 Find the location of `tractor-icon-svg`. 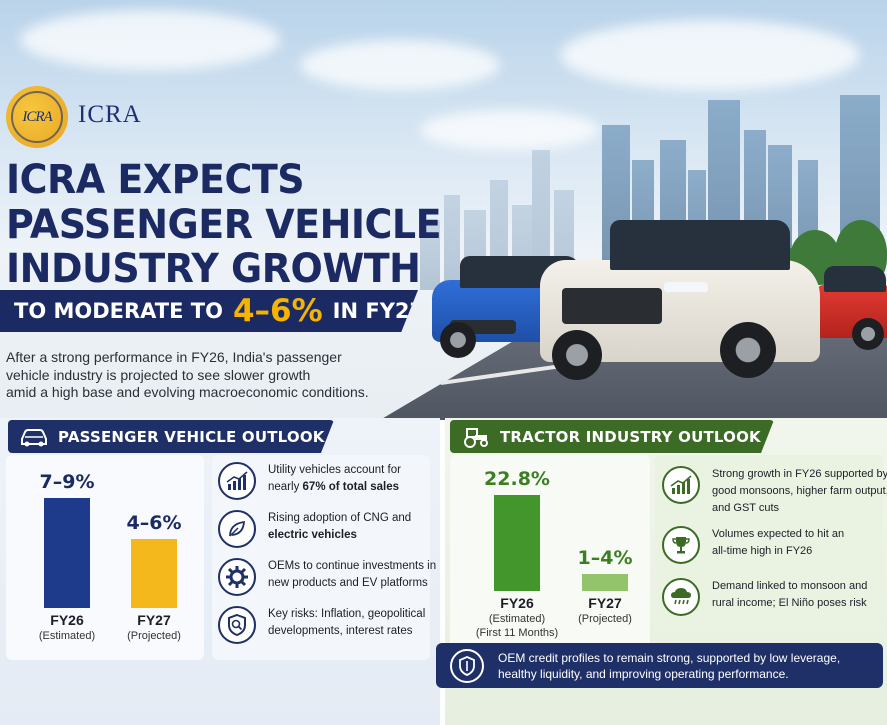

tractor-icon-svg is located at coordinates (476, 437).